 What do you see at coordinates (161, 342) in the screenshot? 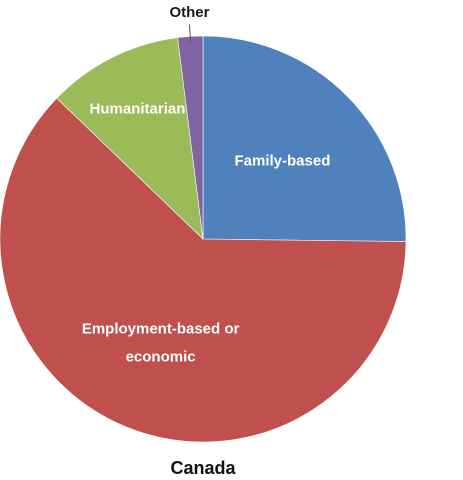
I see `pie-label-employment-based-or-economic: Employment-based or economic` at bounding box center [161, 342].